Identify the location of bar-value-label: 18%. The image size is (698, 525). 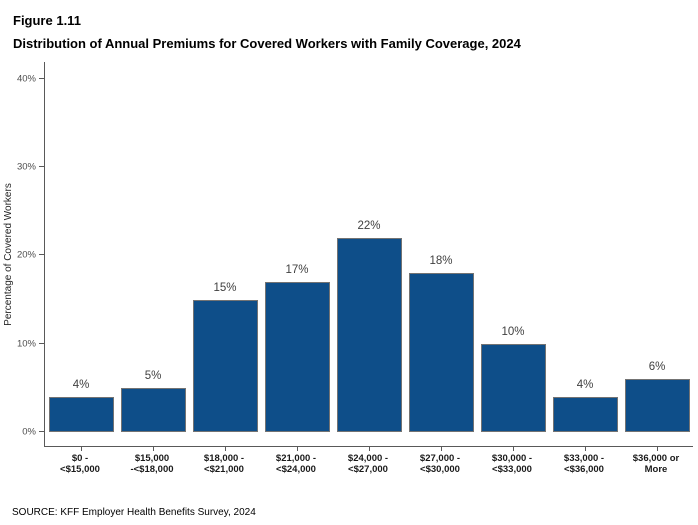
(441, 261).